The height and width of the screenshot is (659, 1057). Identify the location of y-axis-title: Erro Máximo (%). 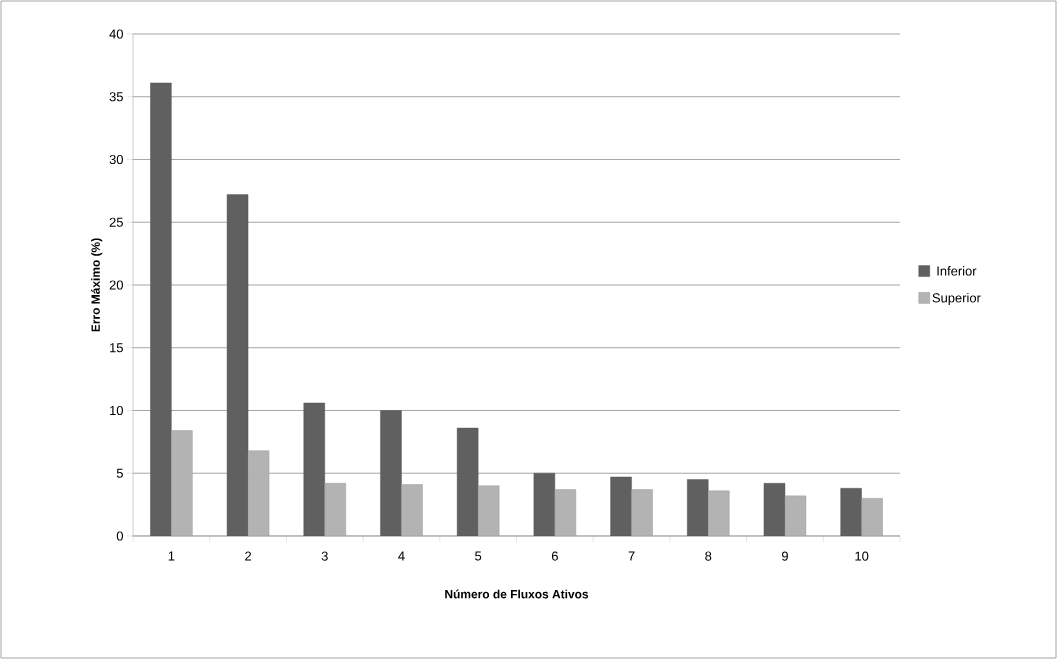
(97, 285).